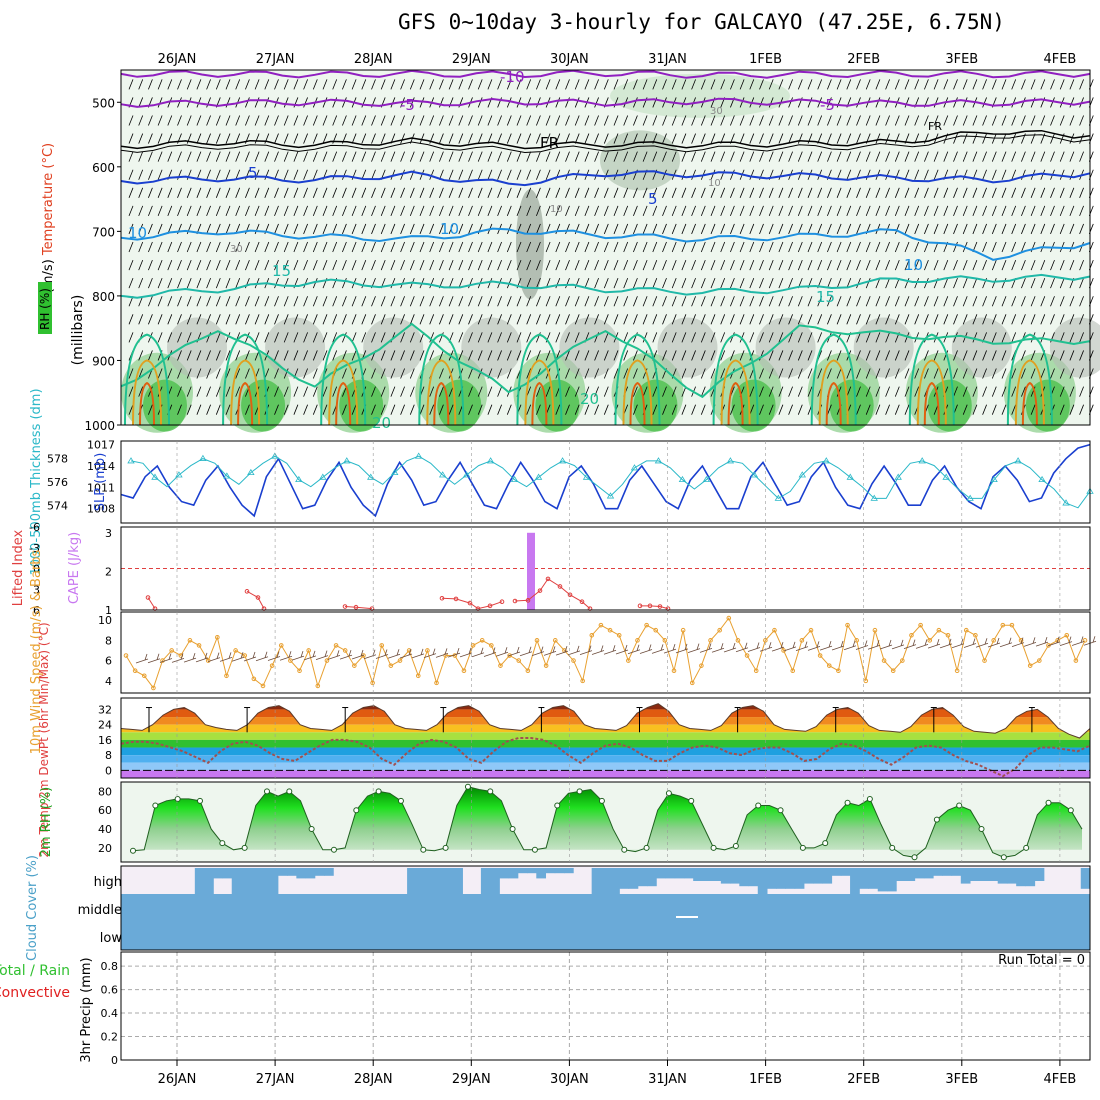  What do you see at coordinates (105, 791) in the screenshot?
I see `rh-tick-label: 80` at bounding box center [105, 791].